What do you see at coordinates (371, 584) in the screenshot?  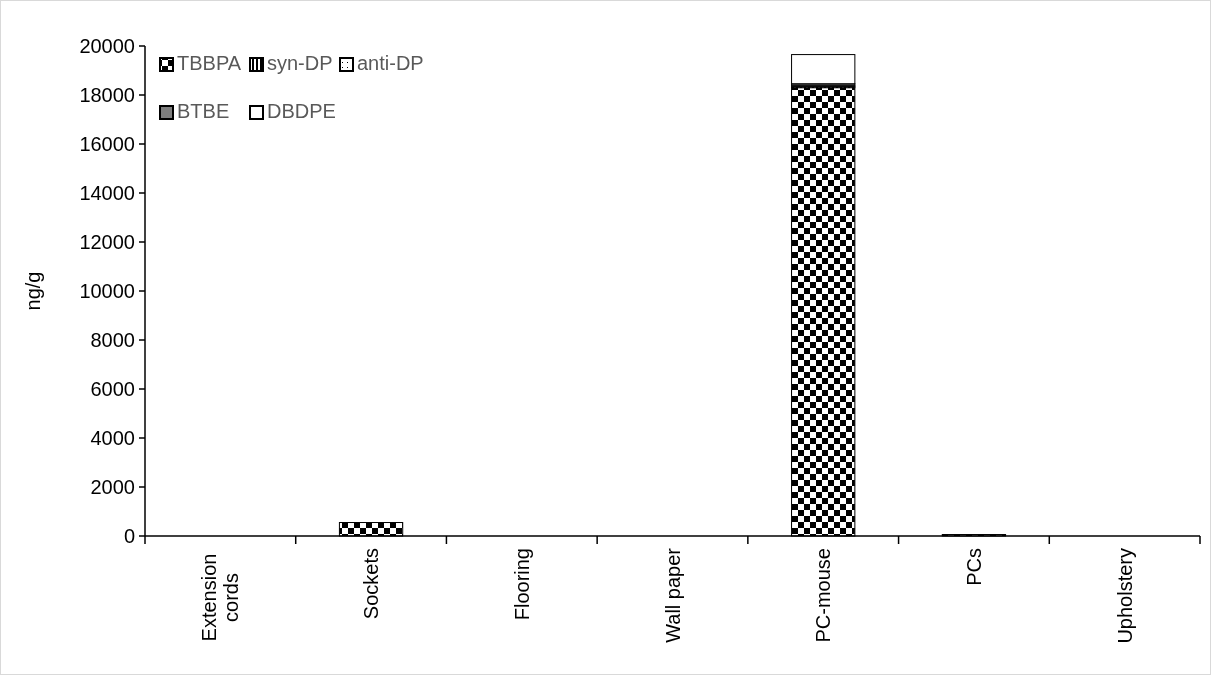 I see `x-tick-label: Sockets` at bounding box center [371, 584].